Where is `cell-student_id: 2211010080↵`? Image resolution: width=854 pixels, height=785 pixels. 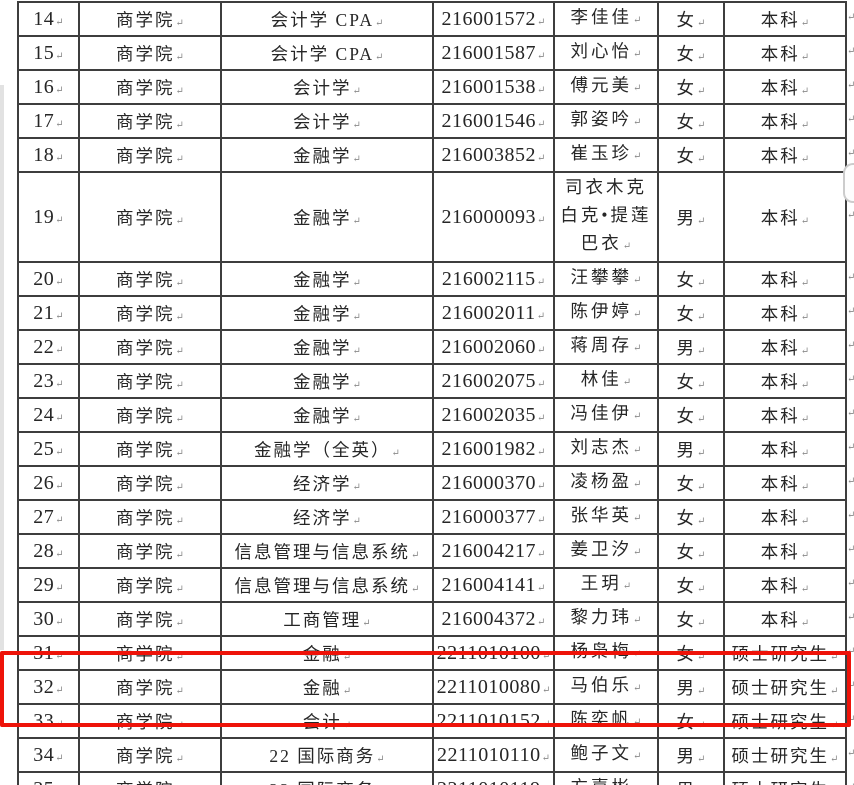
cell-student_id: 2211010080↵ is located at coordinates (493, 687).